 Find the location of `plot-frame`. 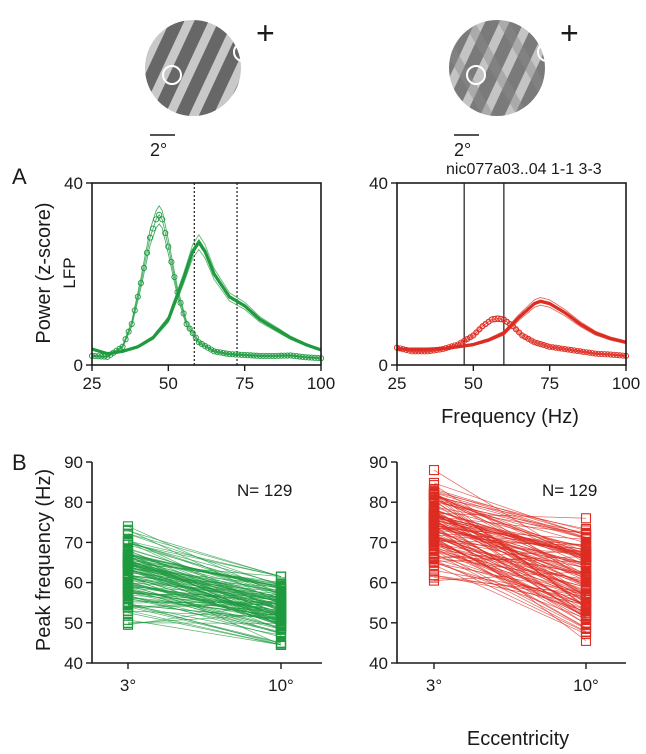

plot-frame is located at coordinates (206, 274).